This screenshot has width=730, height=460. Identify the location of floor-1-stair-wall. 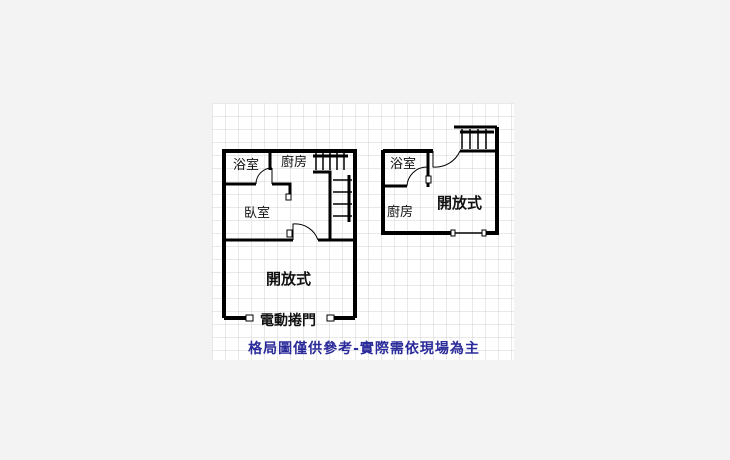
(322, 205).